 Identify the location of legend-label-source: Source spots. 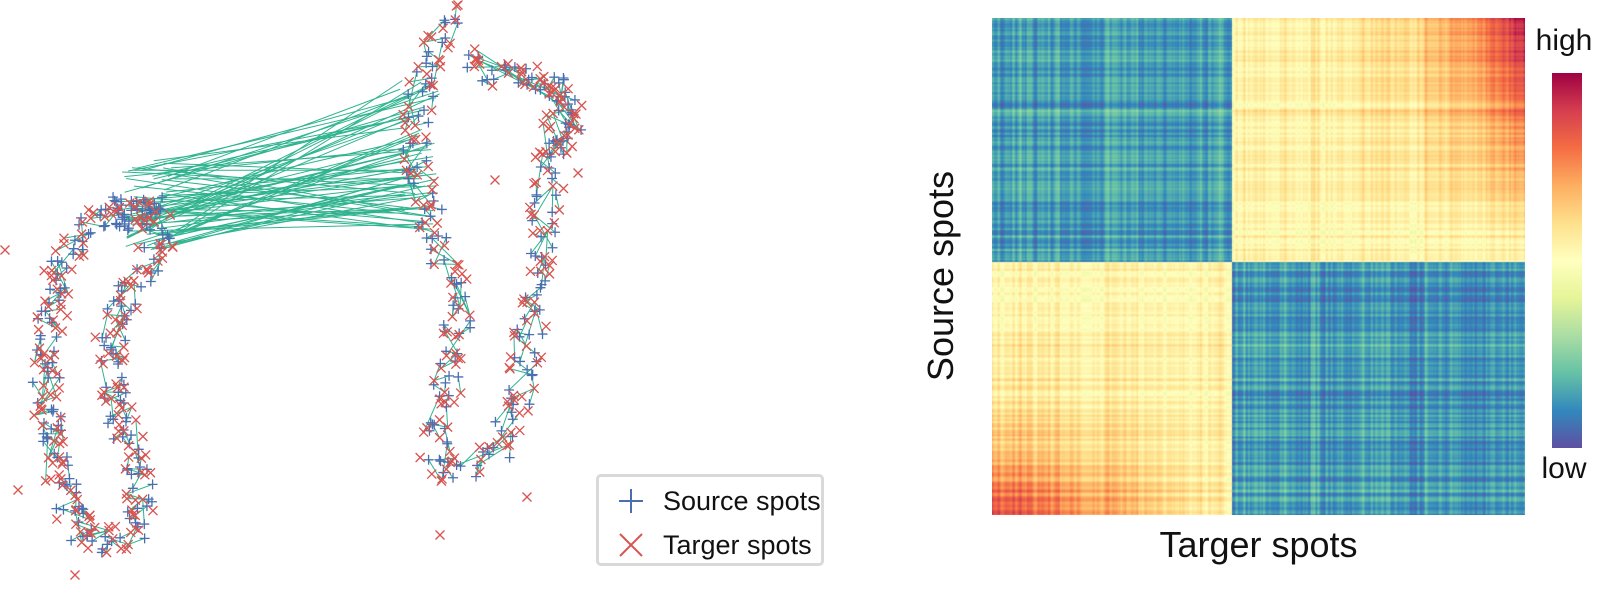
(742, 501).